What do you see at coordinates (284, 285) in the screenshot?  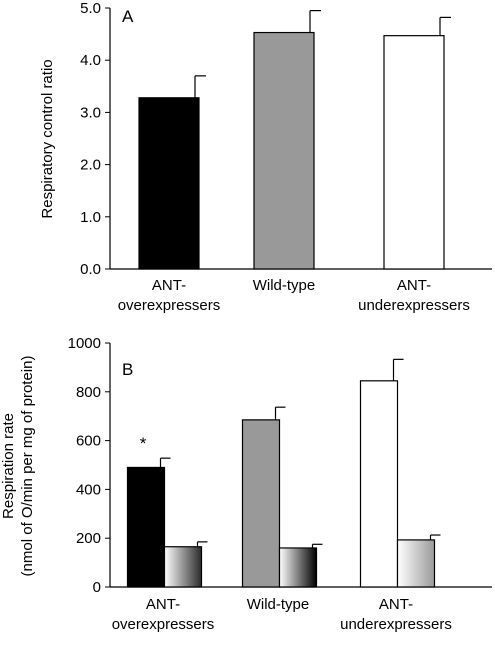 I see `panel-a-category-label: Wild-type` at bounding box center [284, 285].